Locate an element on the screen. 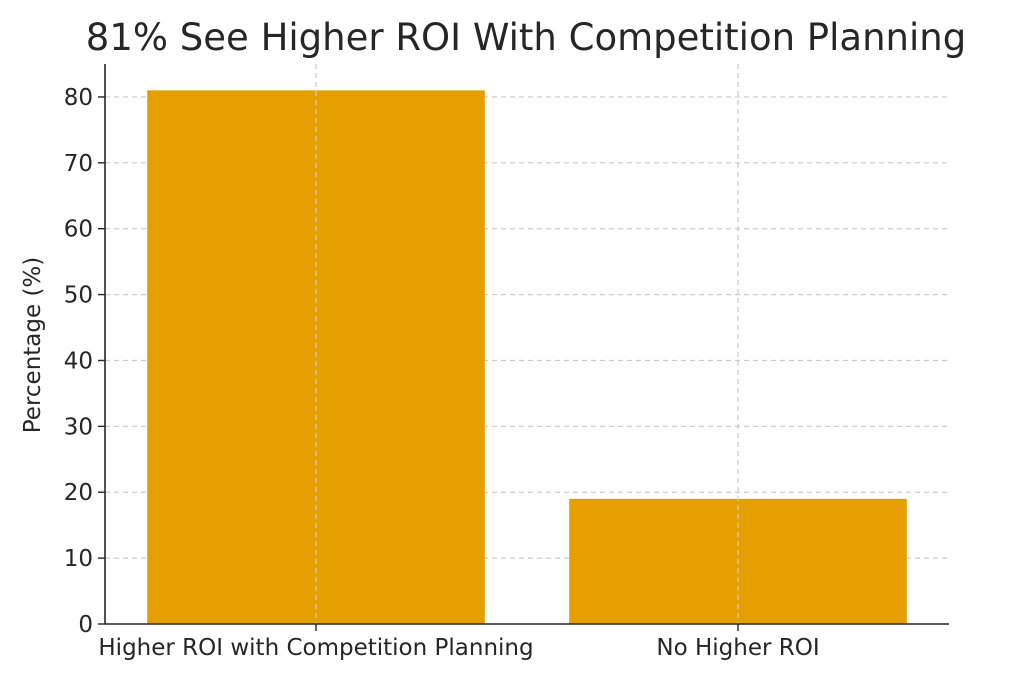 This screenshot has width=1024, height=680. y-tick-label: 70 is located at coordinates (78, 164).